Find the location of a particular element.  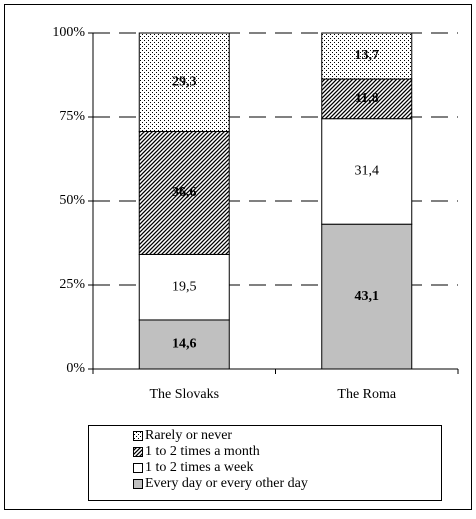

y-tick-label: 0% is located at coordinates (75, 368).